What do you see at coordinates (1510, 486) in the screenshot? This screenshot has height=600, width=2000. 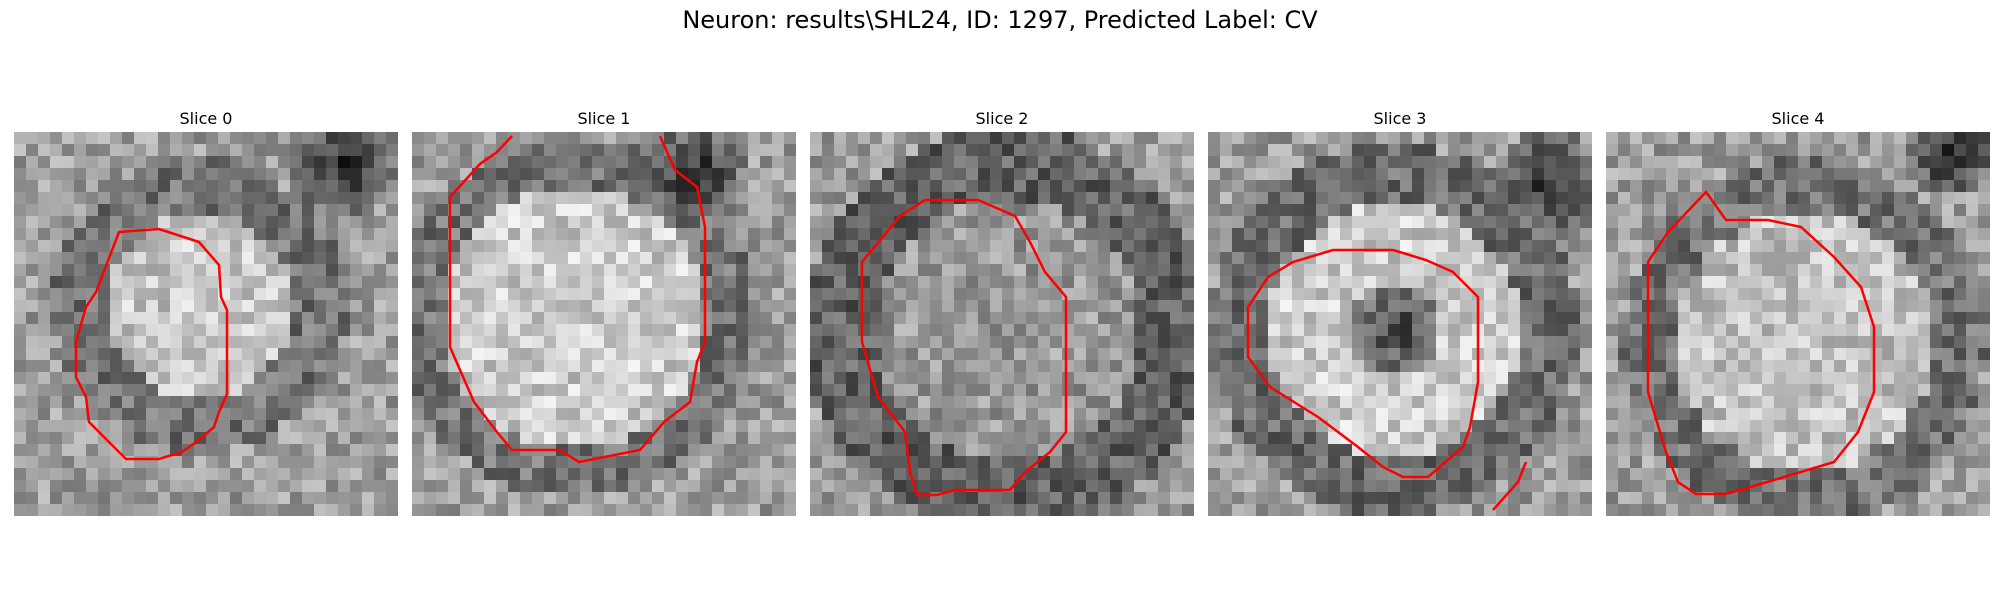 I see `segmentation-contour-fragment` at bounding box center [1510, 486].